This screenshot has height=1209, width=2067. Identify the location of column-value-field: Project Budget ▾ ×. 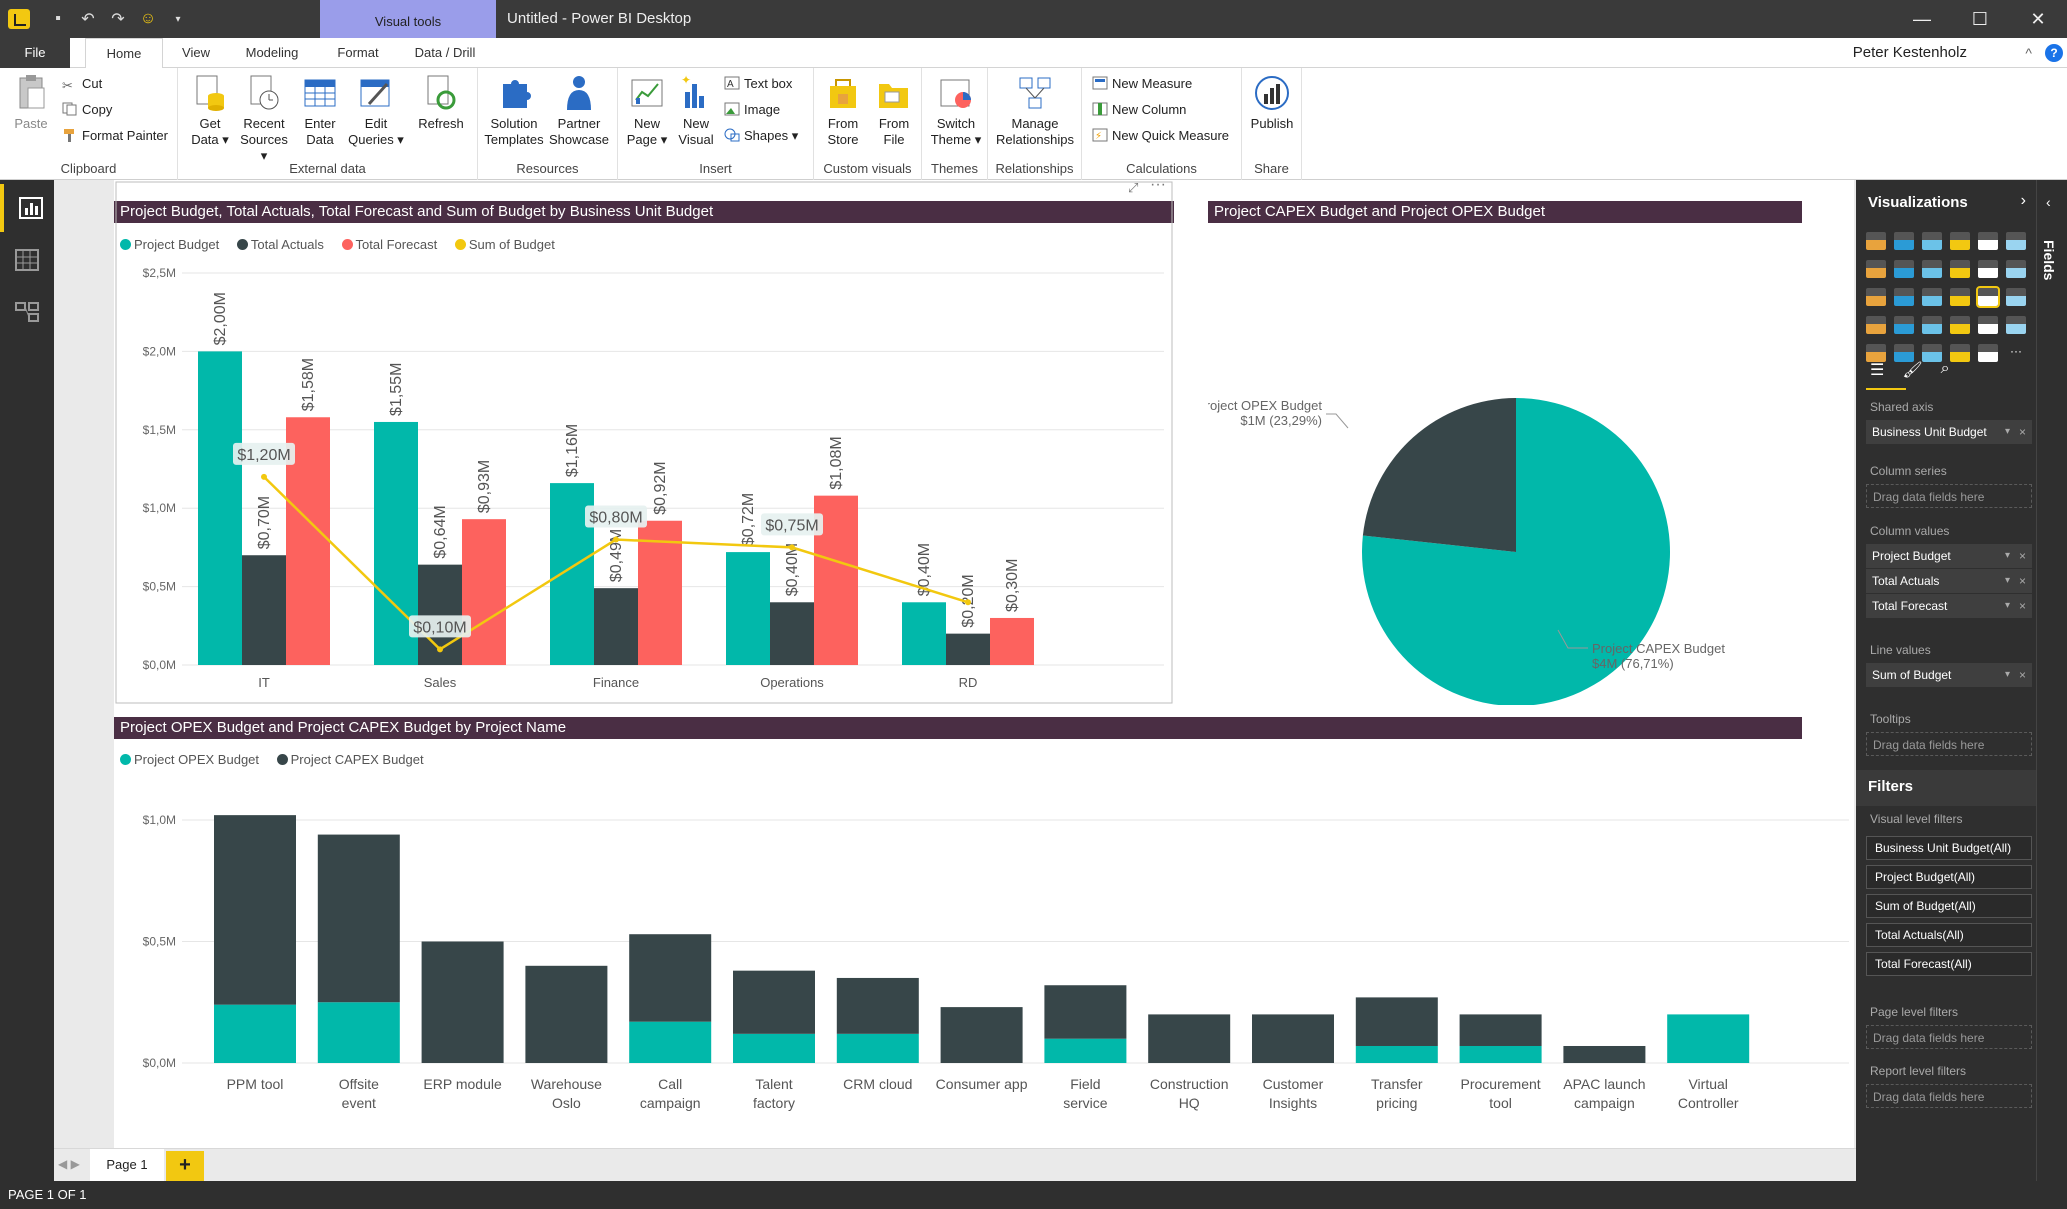
(1949, 556).